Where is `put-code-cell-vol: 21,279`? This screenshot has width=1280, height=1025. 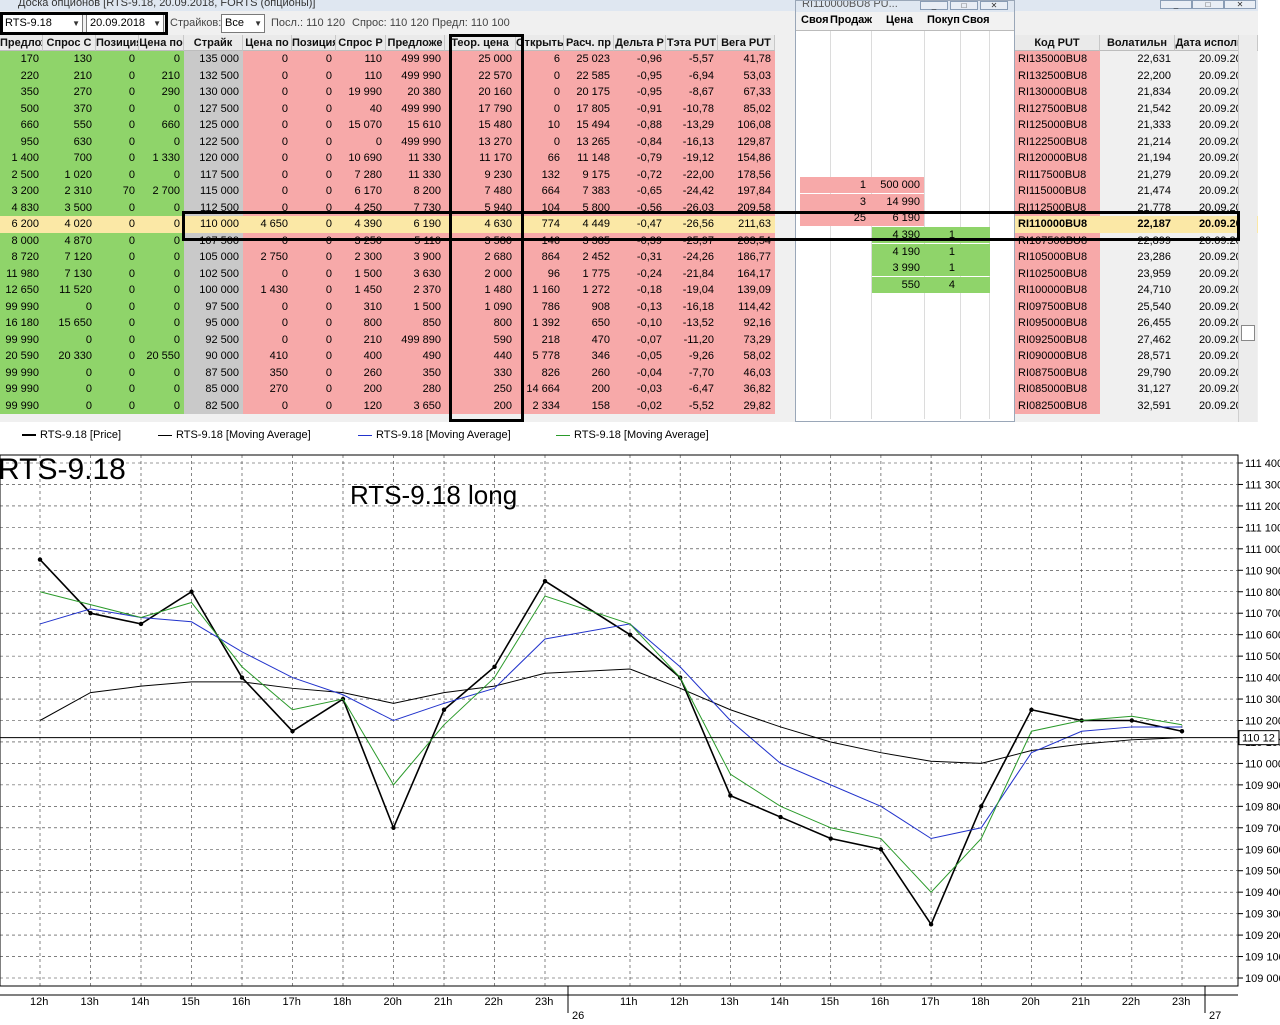 put-code-cell-vol: 21,279 is located at coordinates (1154, 174).